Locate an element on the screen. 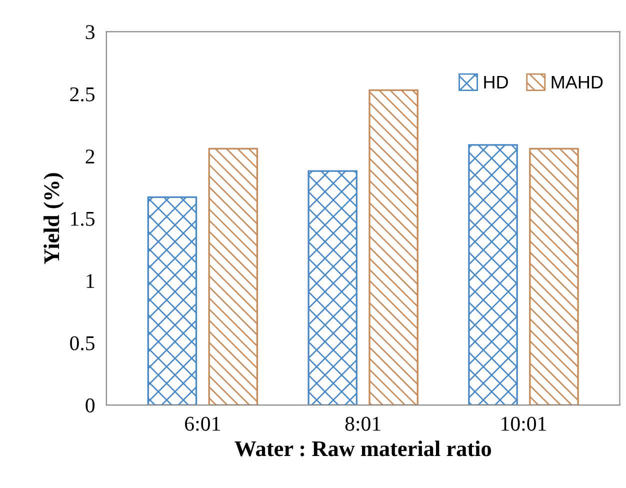 This screenshot has width=626, height=488. x-tick-label: 10:01 is located at coordinates (524, 423).